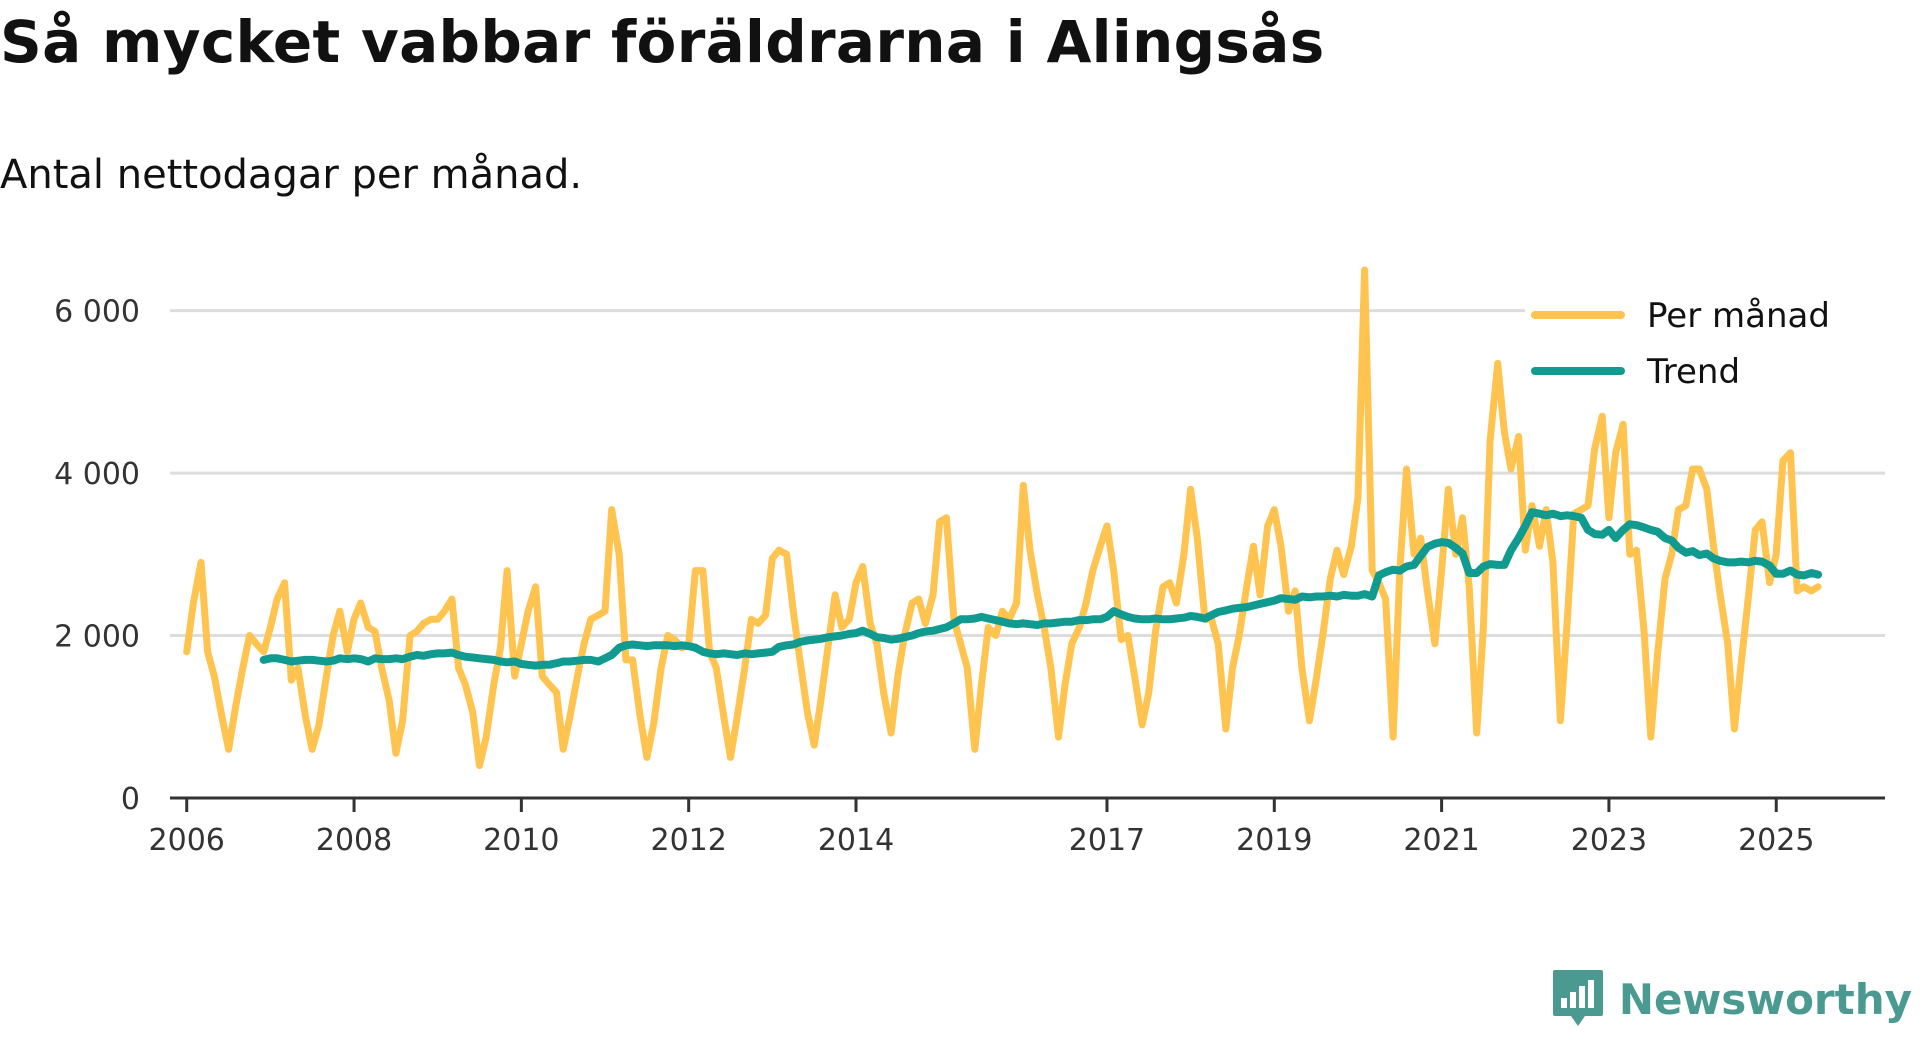 This screenshot has width=1920, height=1040. What do you see at coordinates (1776, 840) in the screenshot?
I see `x-tick-label: 2025` at bounding box center [1776, 840].